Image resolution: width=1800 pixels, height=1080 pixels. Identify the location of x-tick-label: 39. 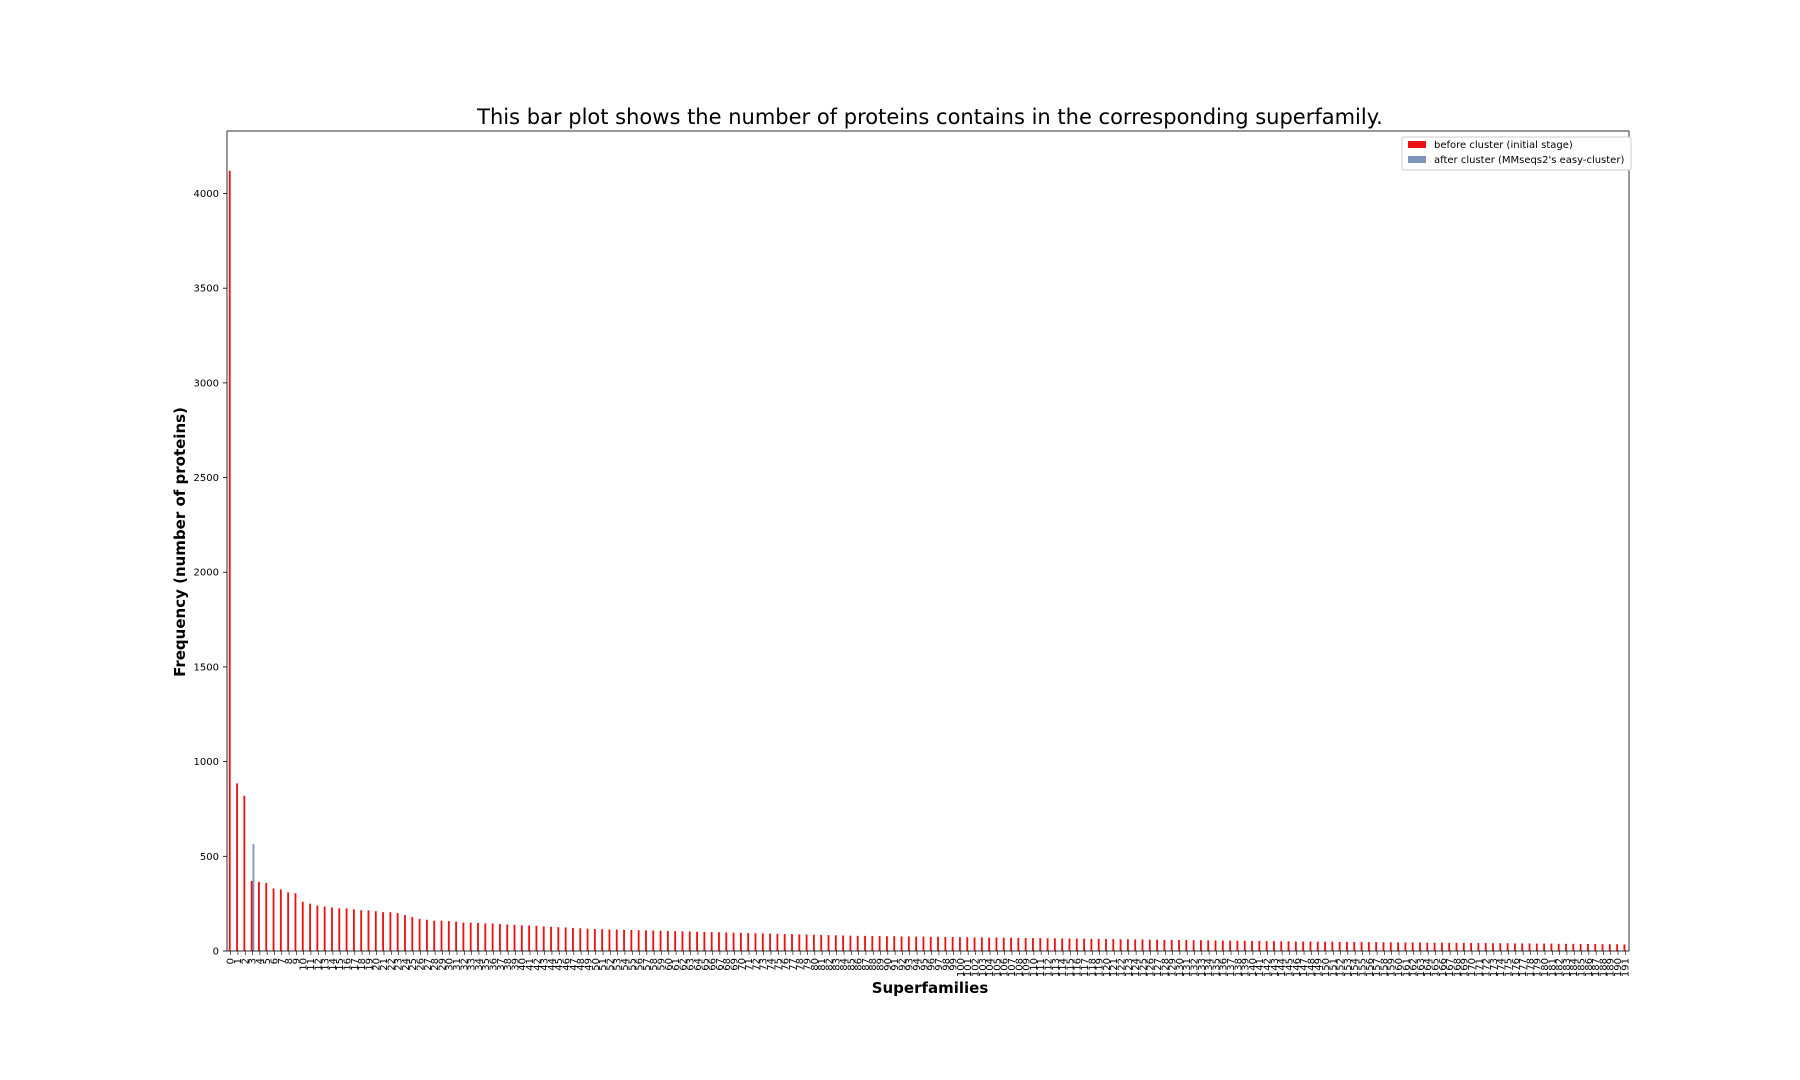
(515, 964).